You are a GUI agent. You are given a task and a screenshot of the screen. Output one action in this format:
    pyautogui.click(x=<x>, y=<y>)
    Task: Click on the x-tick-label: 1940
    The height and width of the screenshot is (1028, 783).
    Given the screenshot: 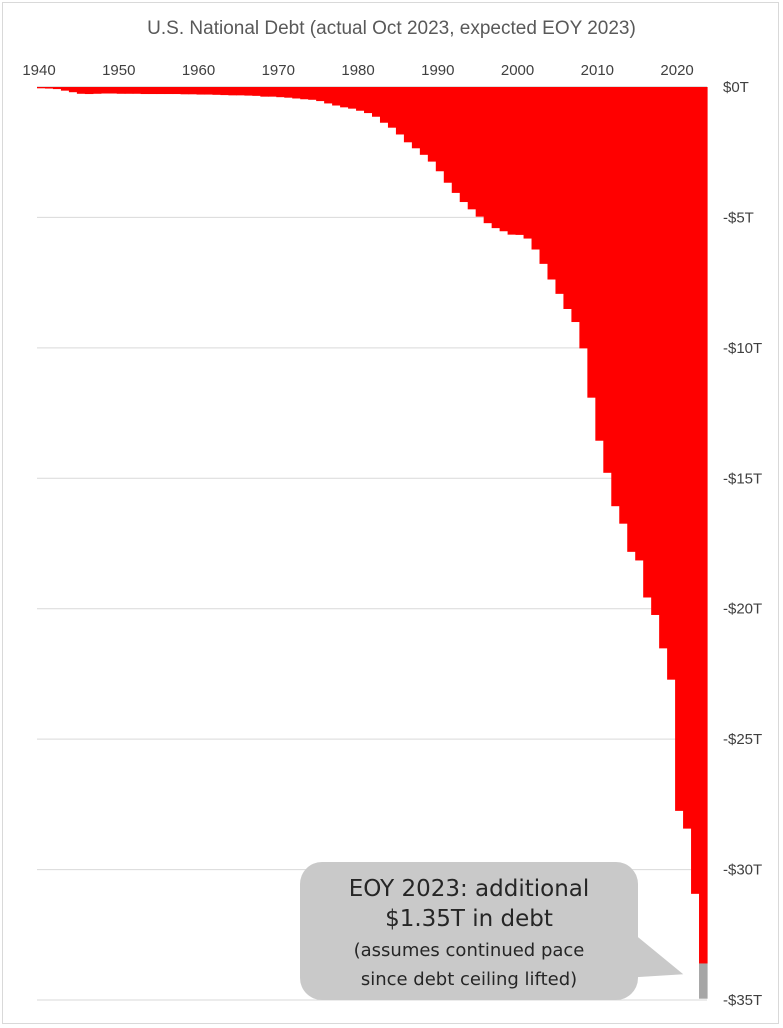 What is the action you would take?
    pyautogui.click(x=38, y=70)
    